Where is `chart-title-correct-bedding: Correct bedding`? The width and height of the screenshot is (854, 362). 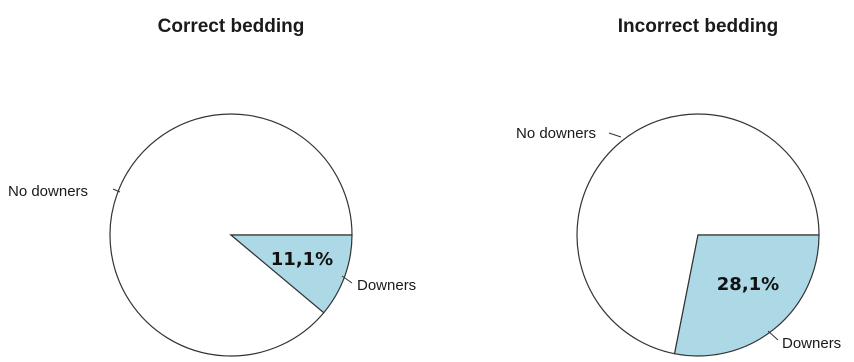
chart-title-correct-bedding: Correct bedding is located at coordinates (231, 26).